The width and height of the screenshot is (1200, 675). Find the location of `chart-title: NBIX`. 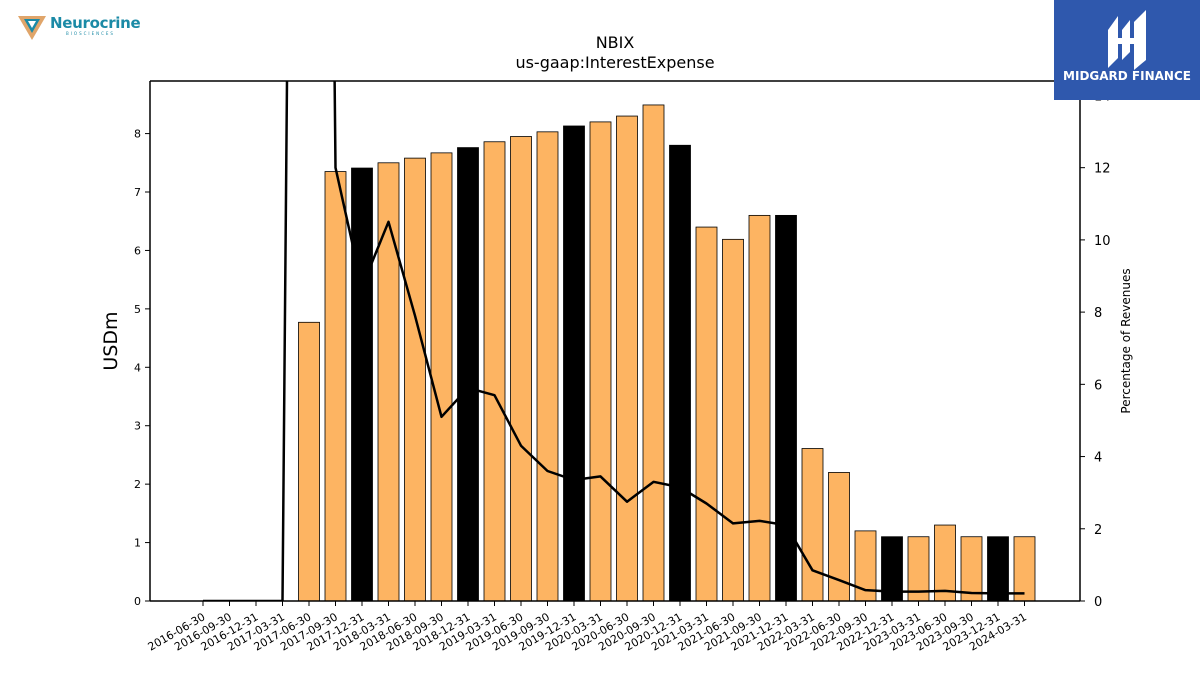

chart-title: NBIX is located at coordinates (615, 42).